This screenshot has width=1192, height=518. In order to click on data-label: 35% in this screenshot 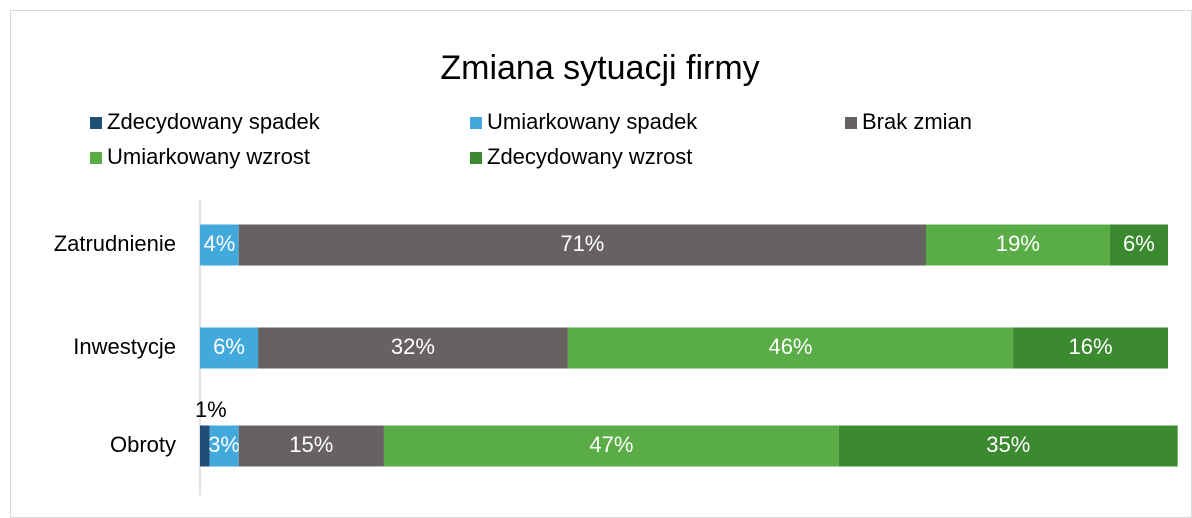, I will do `click(1008, 444)`.